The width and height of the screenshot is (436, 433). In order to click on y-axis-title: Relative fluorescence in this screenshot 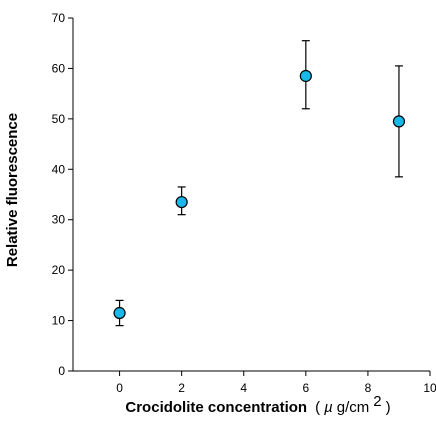, I will do `click(12, 190)`.